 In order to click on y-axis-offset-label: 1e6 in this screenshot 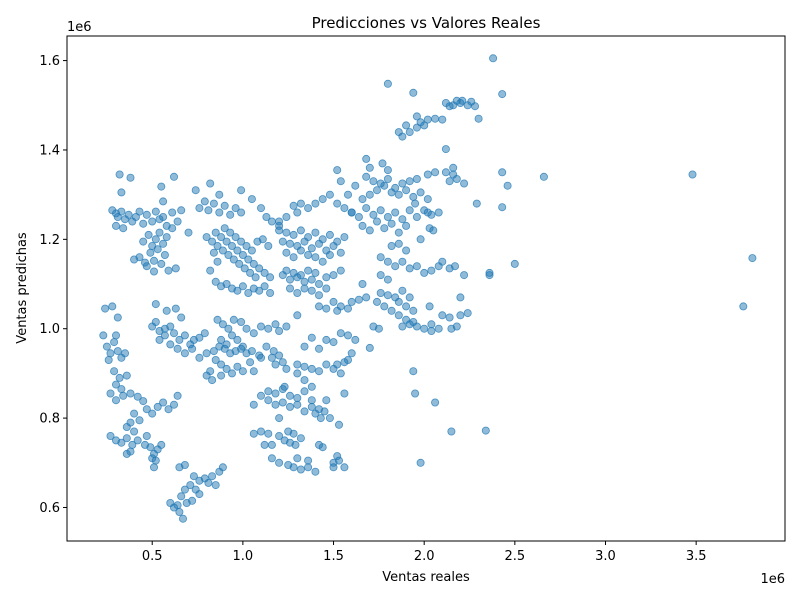, I will do `click(79, 27)`.